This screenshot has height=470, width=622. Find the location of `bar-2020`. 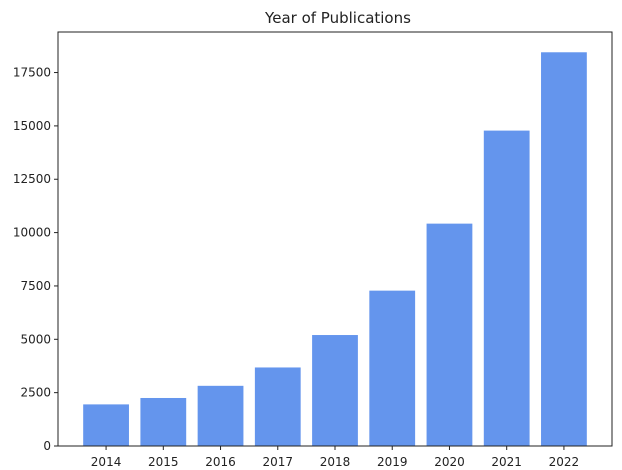

bar-2020 is located at coordinates (449, 334).